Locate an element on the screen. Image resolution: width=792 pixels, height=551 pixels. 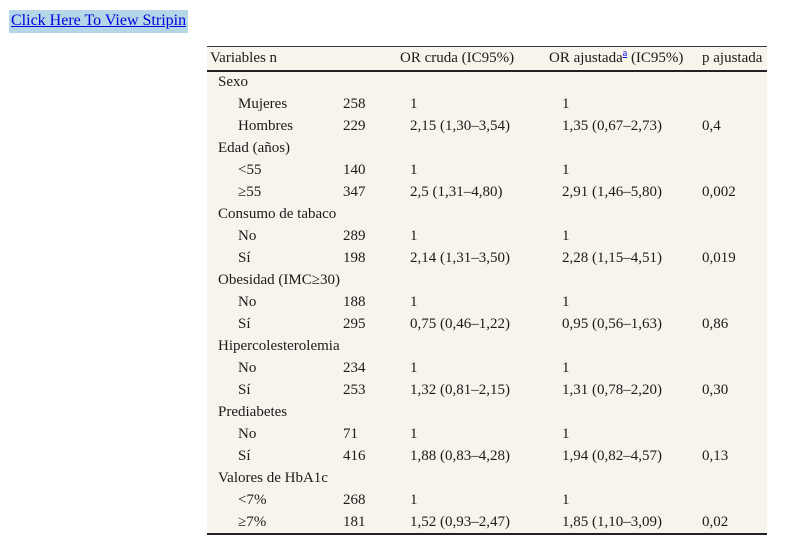
or-cruda-cell: 0,75 (0,46–1,22) is located at coordinates (460, 323).